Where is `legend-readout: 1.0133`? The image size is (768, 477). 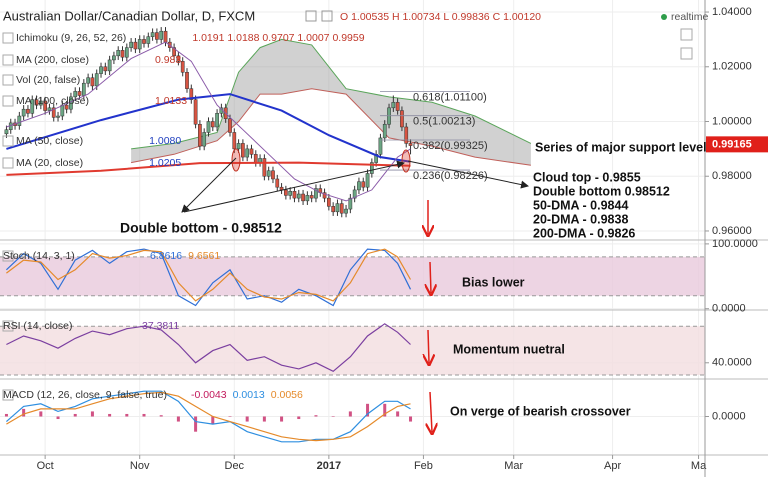 legend-readout: 1.0133 is located at coordinates (171, 101).